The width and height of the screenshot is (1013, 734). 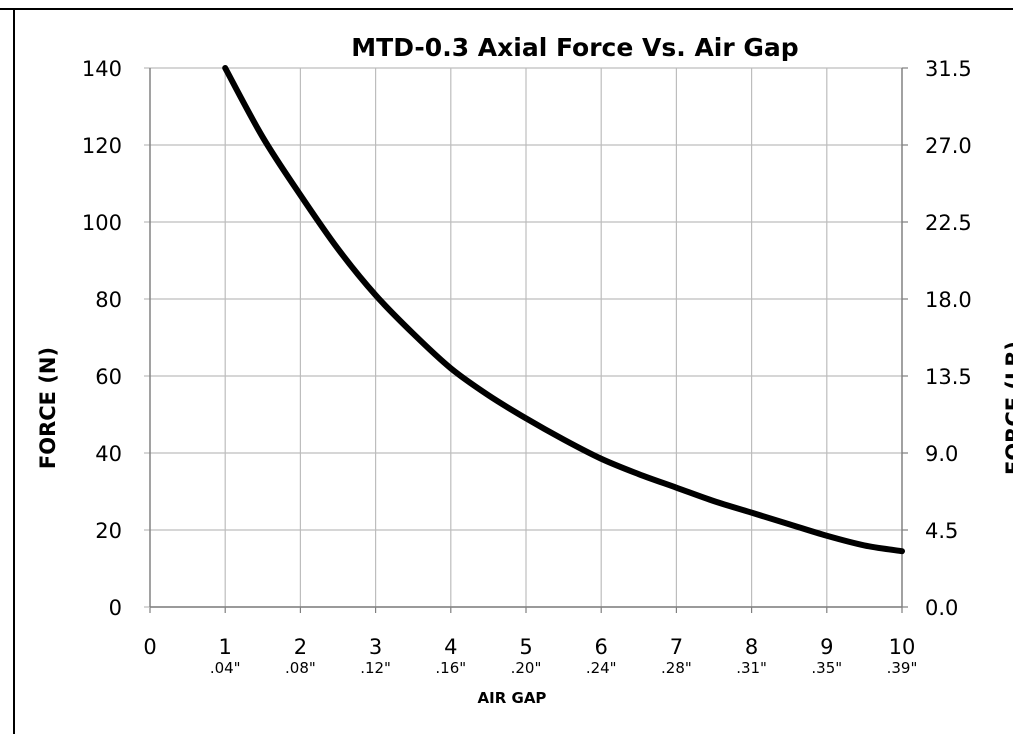 What do you see at coordinates (225, 647) in the screenshot?
I see `x-tick-label: 1` at bounding box center [225, 647].